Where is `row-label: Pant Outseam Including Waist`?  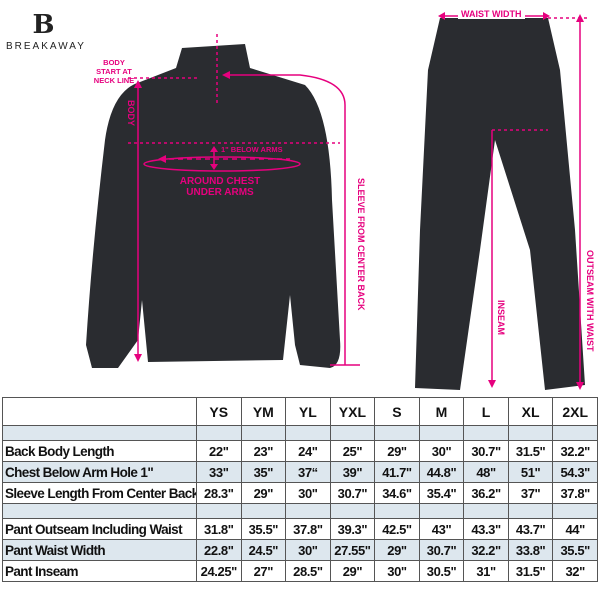 row-label: Pant Outseam Including Waist is located at coordinates (99, 529).